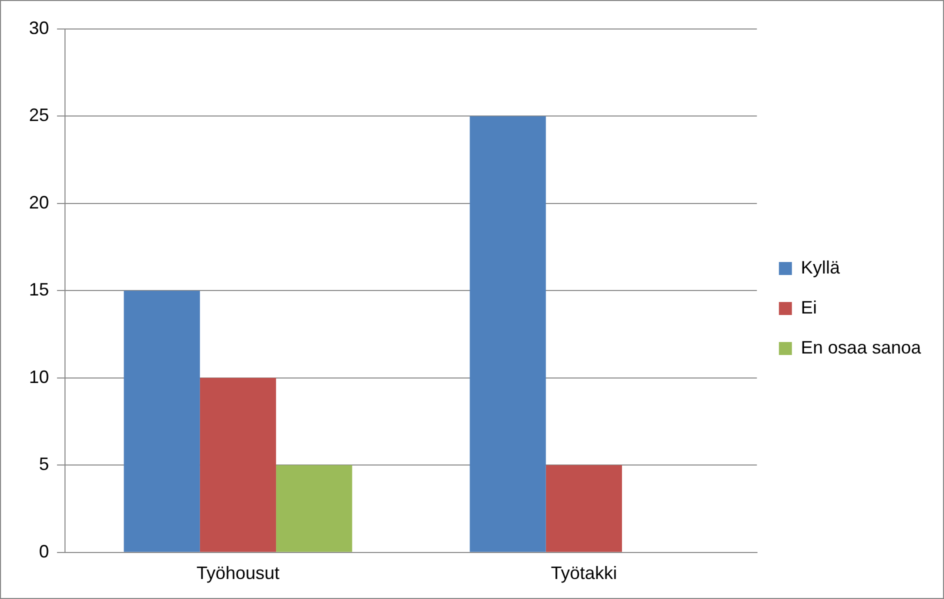  I want to click on y-tick-label: 30, so click(39, 28).